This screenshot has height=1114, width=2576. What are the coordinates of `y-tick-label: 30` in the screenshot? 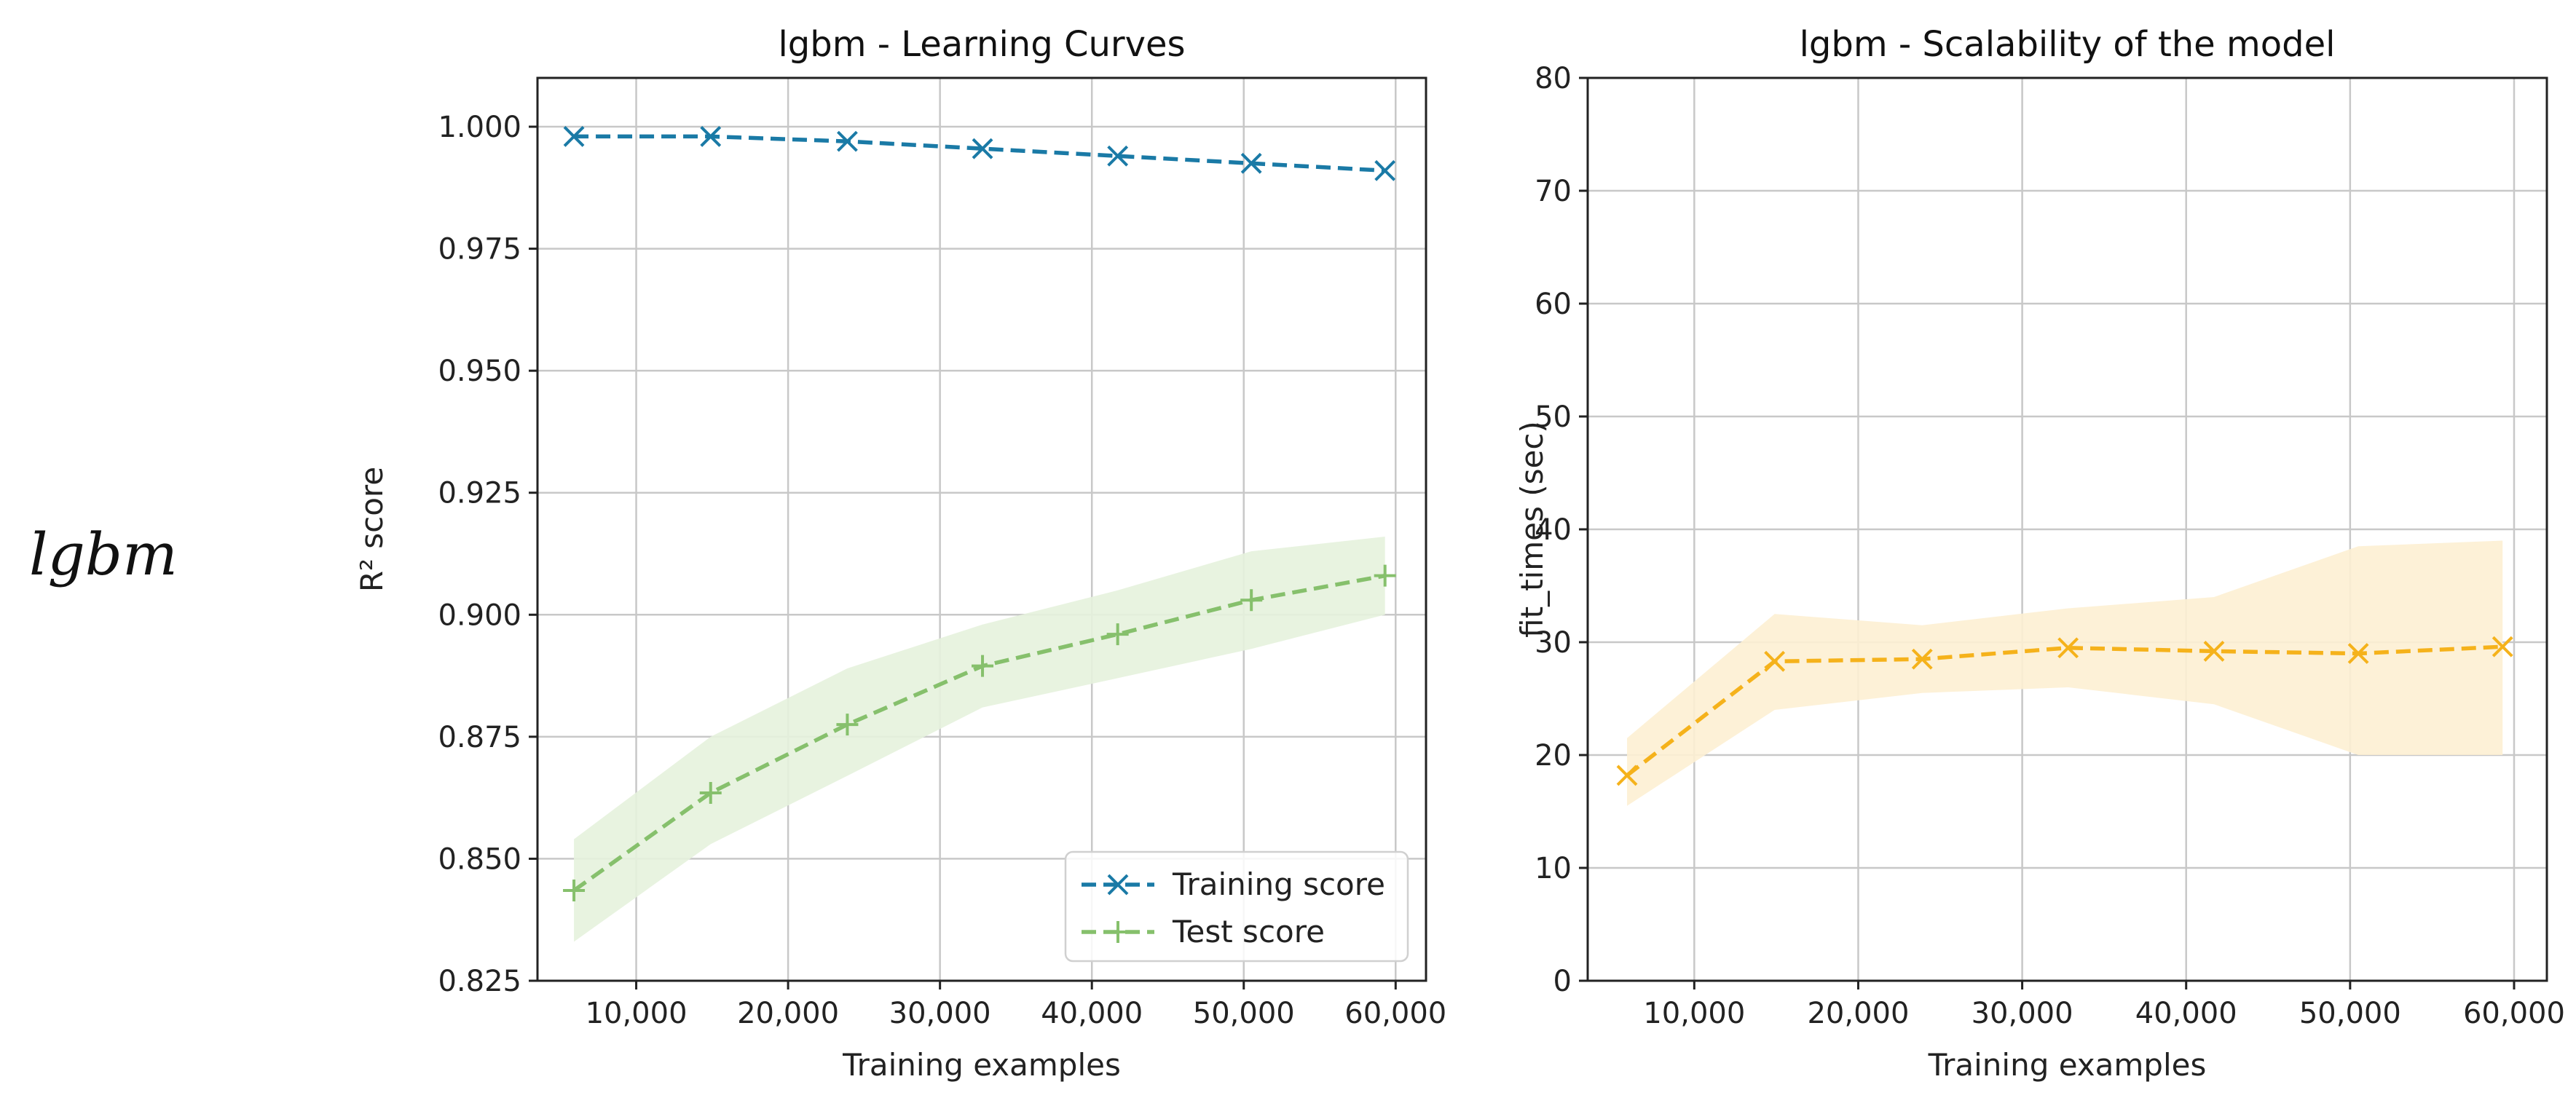 It's located at (1553, 643).